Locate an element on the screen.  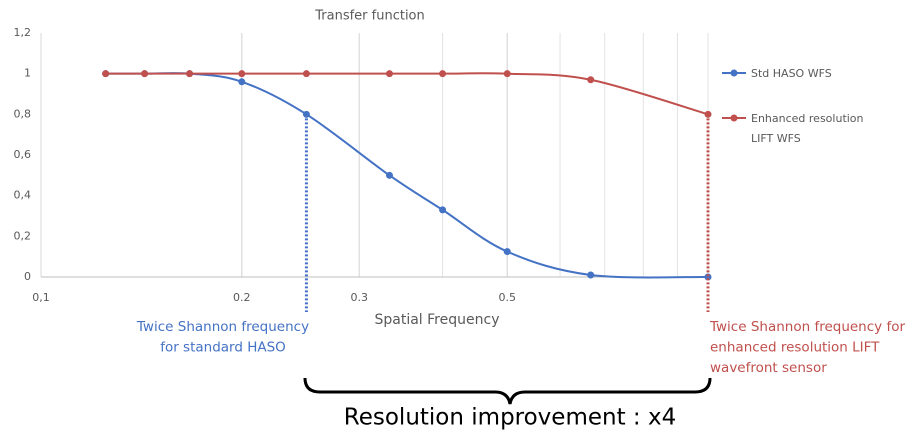
legend-entry: Std HASO WFS is located at coordinates (791, 73).